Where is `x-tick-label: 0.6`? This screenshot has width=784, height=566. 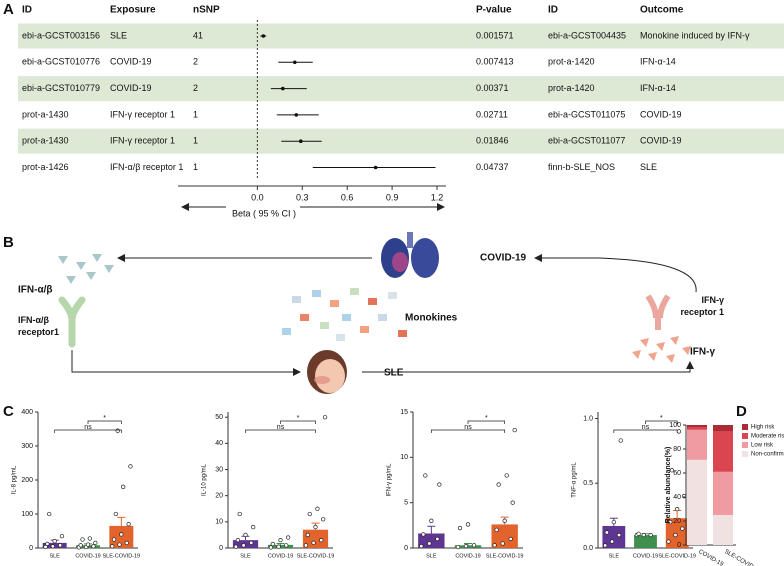 x-tick-label: 0.6 is located at coordinates (347, 197).